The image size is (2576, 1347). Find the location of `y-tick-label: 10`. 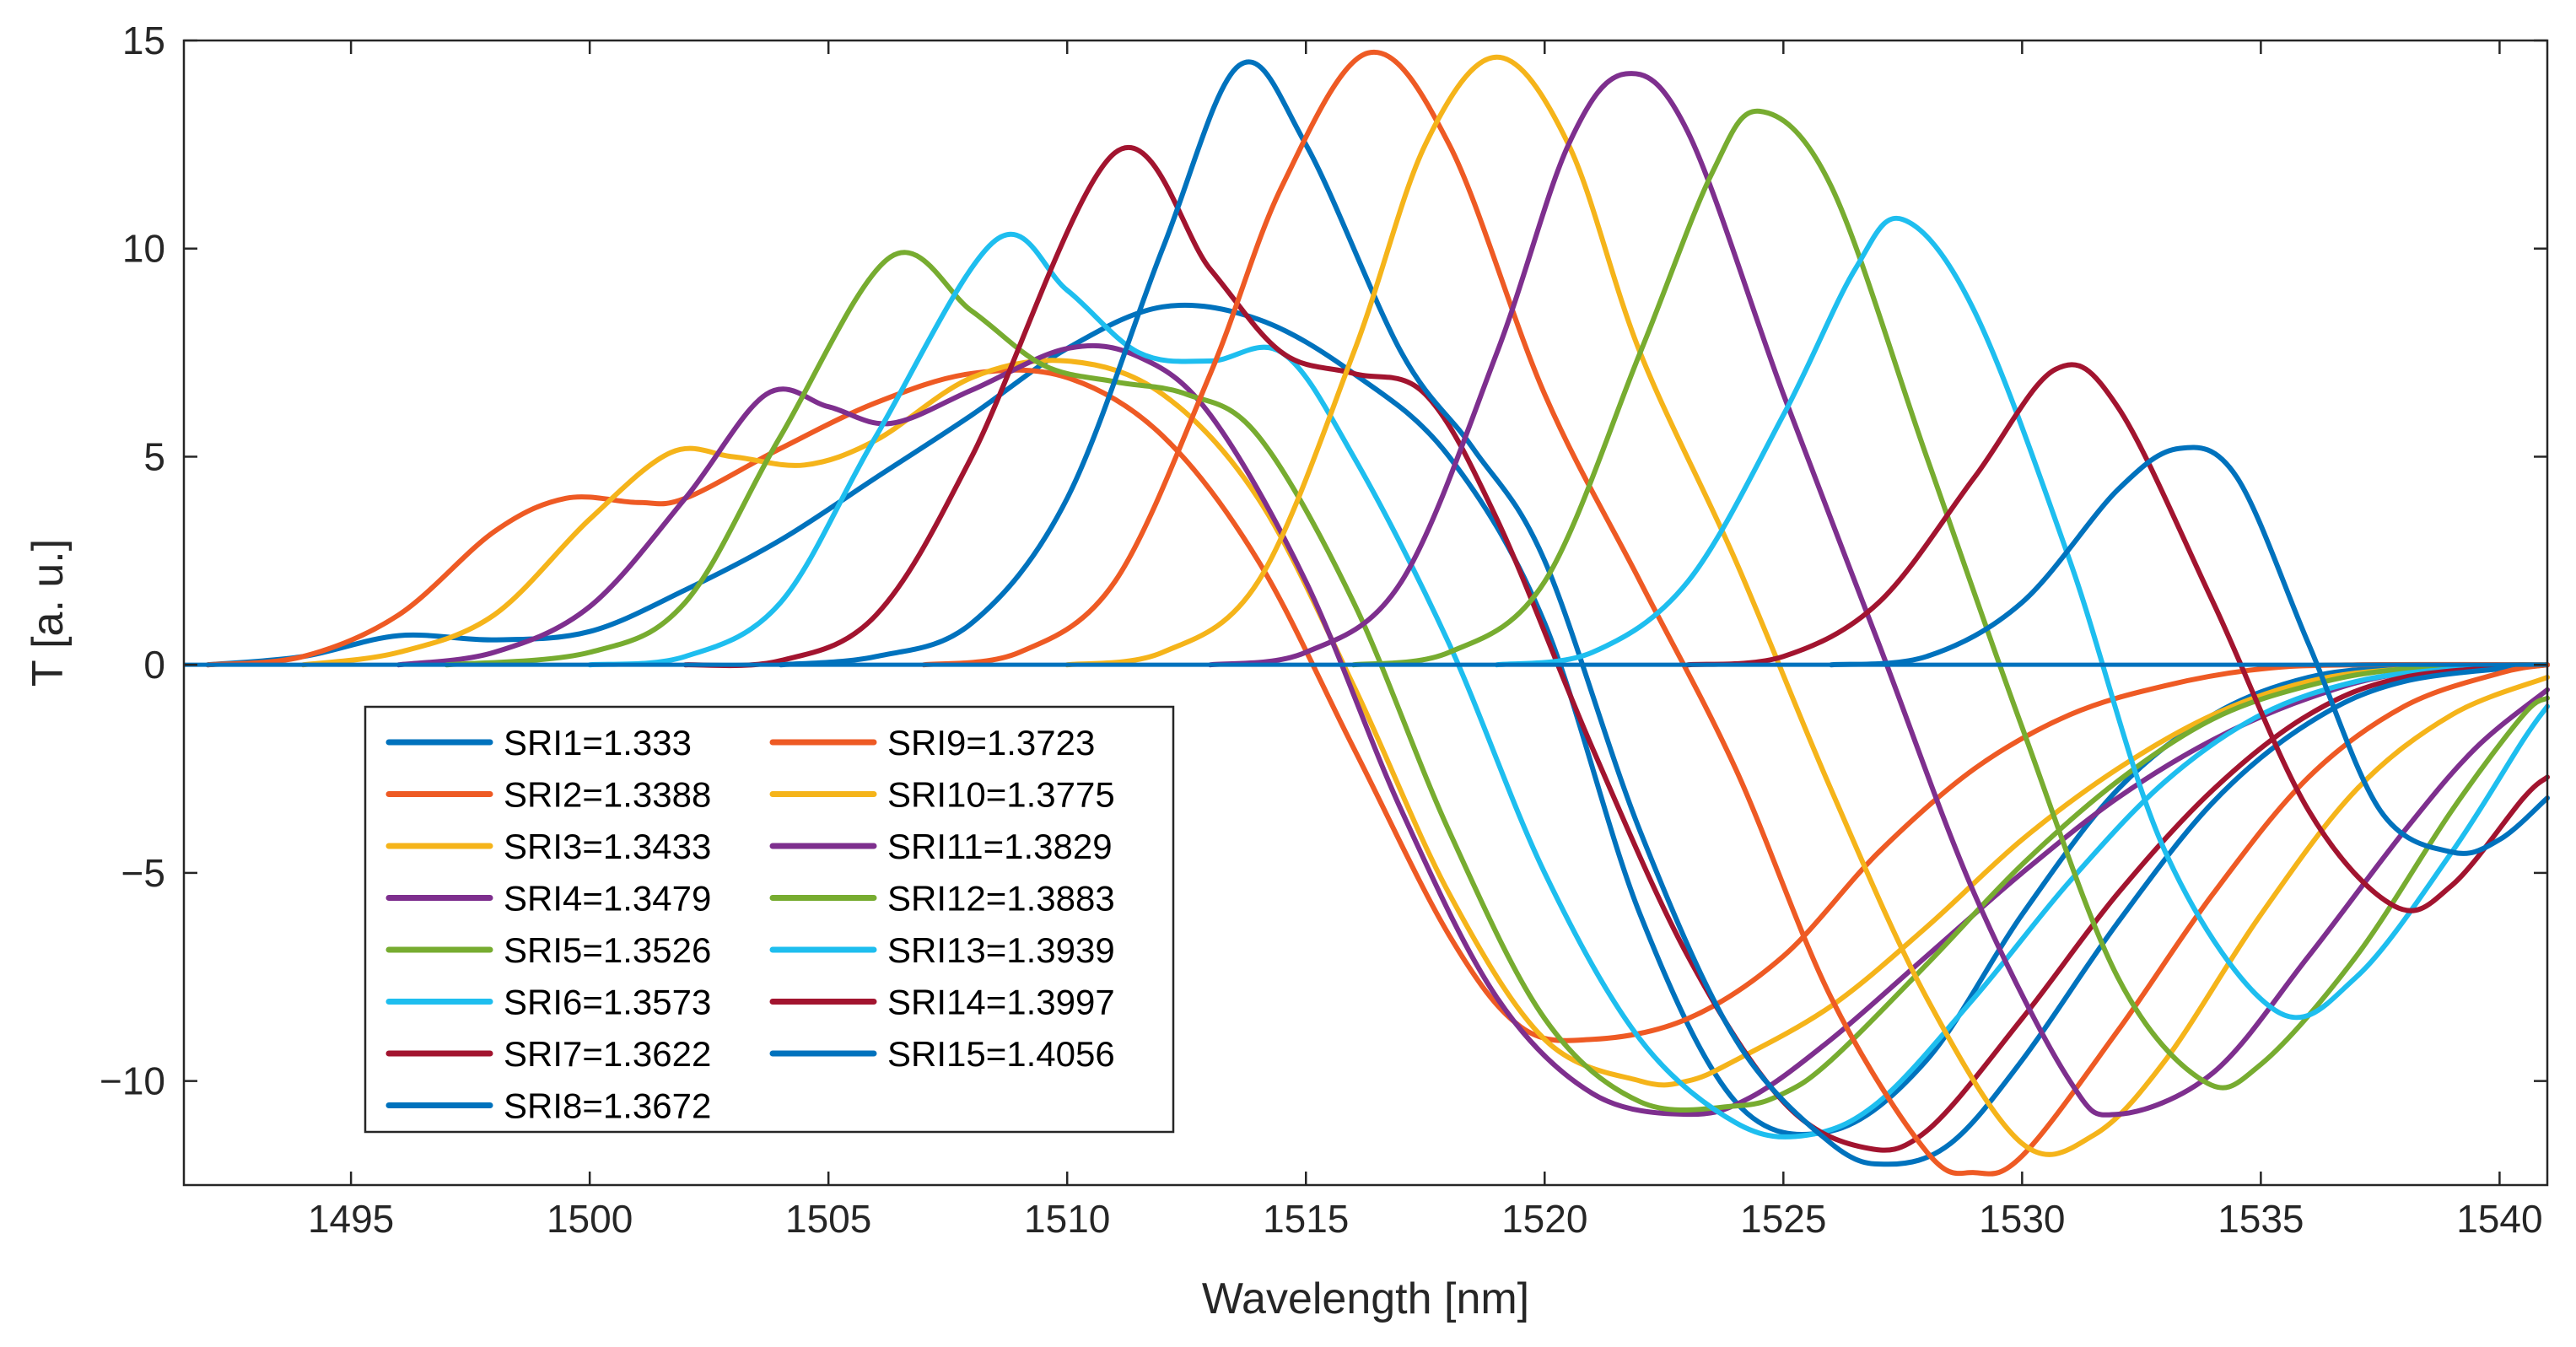

y-tick-label: 10 is located at coordinates (143, 249).